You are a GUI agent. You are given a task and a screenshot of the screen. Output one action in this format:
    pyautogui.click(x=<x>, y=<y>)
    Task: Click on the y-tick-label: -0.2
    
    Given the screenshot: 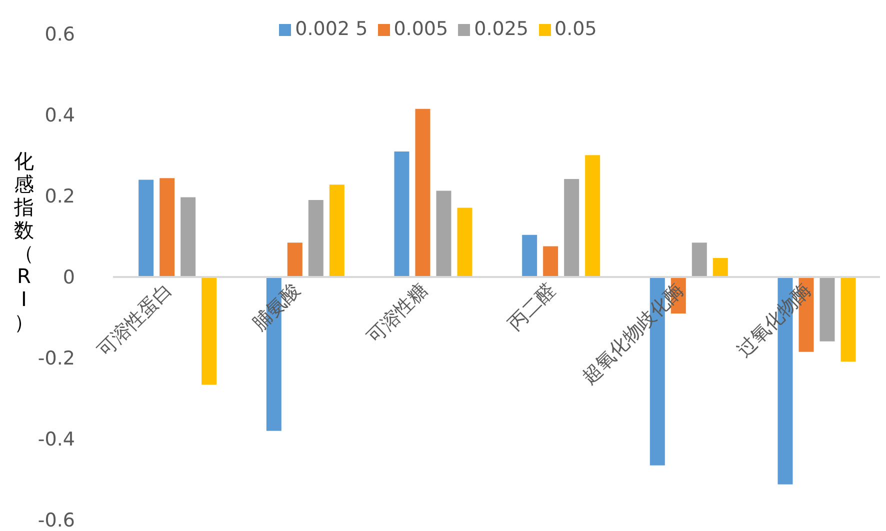 What is the action you would take?
    pyautogui.click(x=56, y=359)
    